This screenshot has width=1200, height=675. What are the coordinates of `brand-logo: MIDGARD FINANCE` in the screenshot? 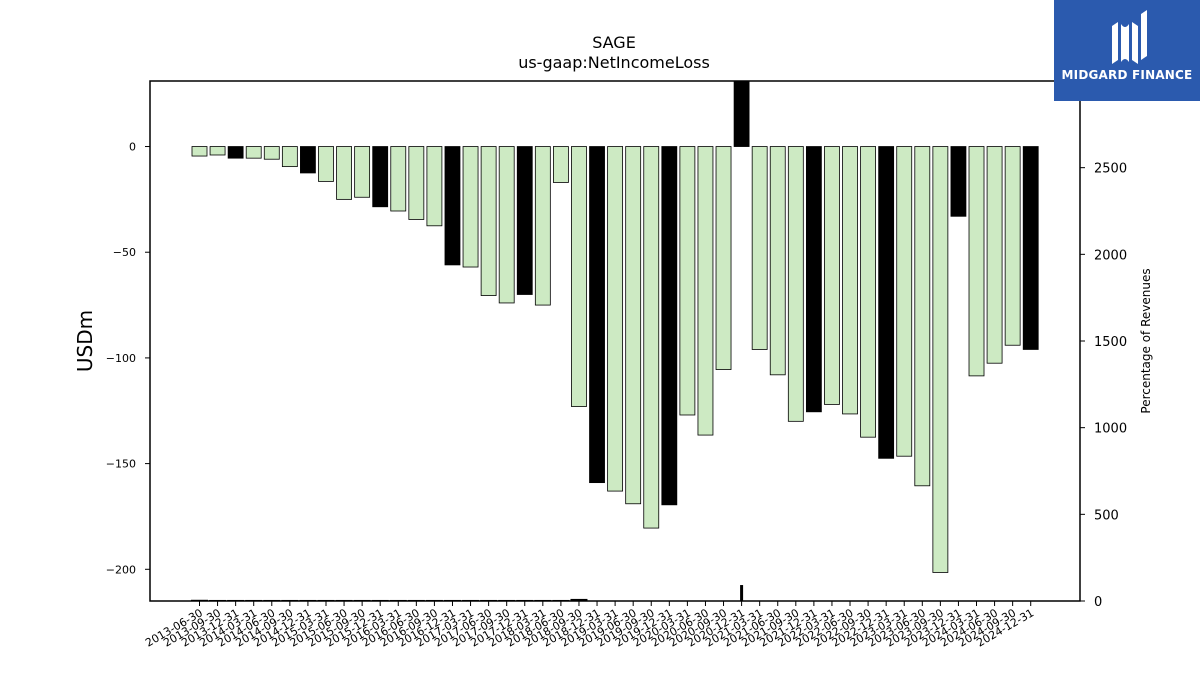 It's located at (1127, 50).